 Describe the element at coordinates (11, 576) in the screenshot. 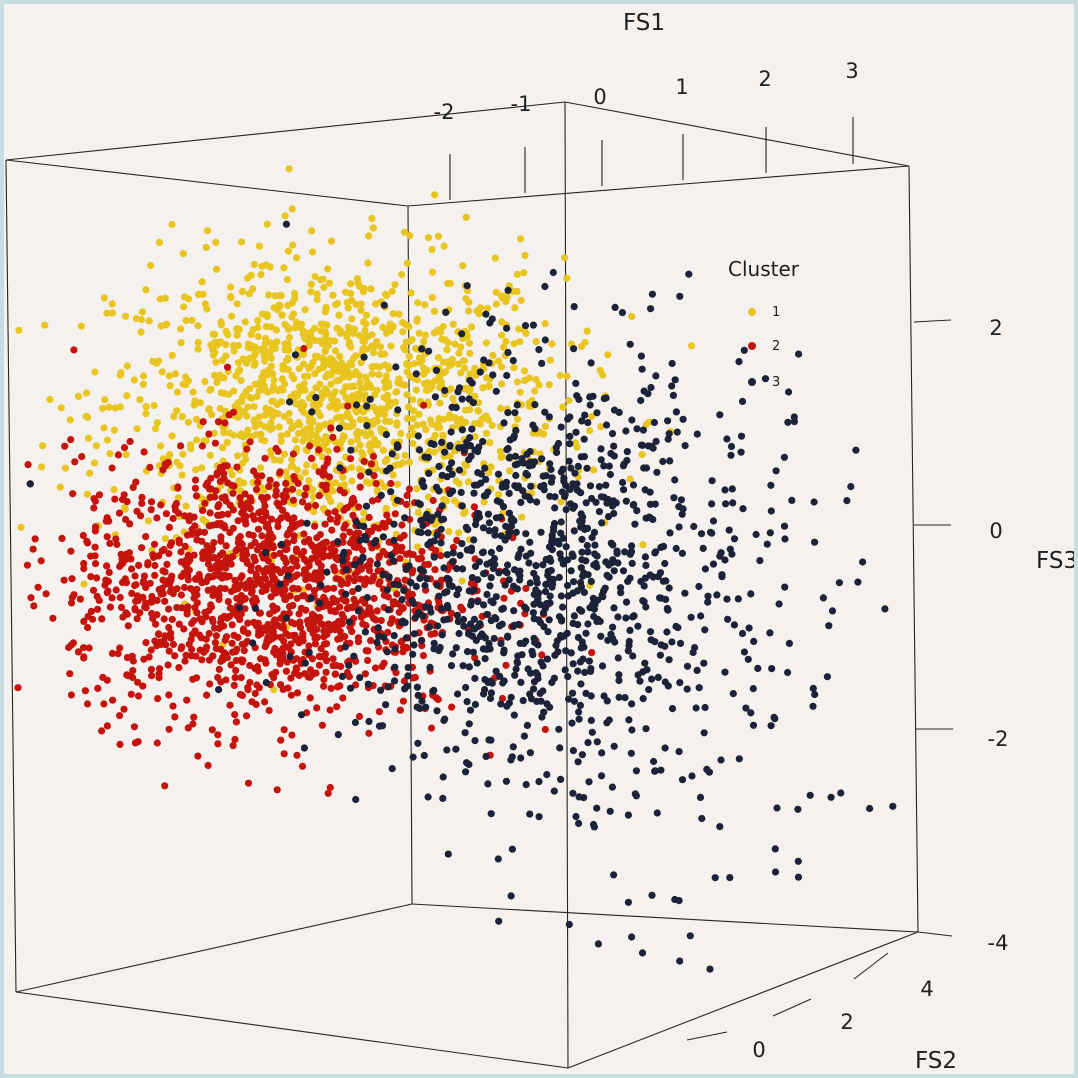

I see `box-edge-left` at that location.